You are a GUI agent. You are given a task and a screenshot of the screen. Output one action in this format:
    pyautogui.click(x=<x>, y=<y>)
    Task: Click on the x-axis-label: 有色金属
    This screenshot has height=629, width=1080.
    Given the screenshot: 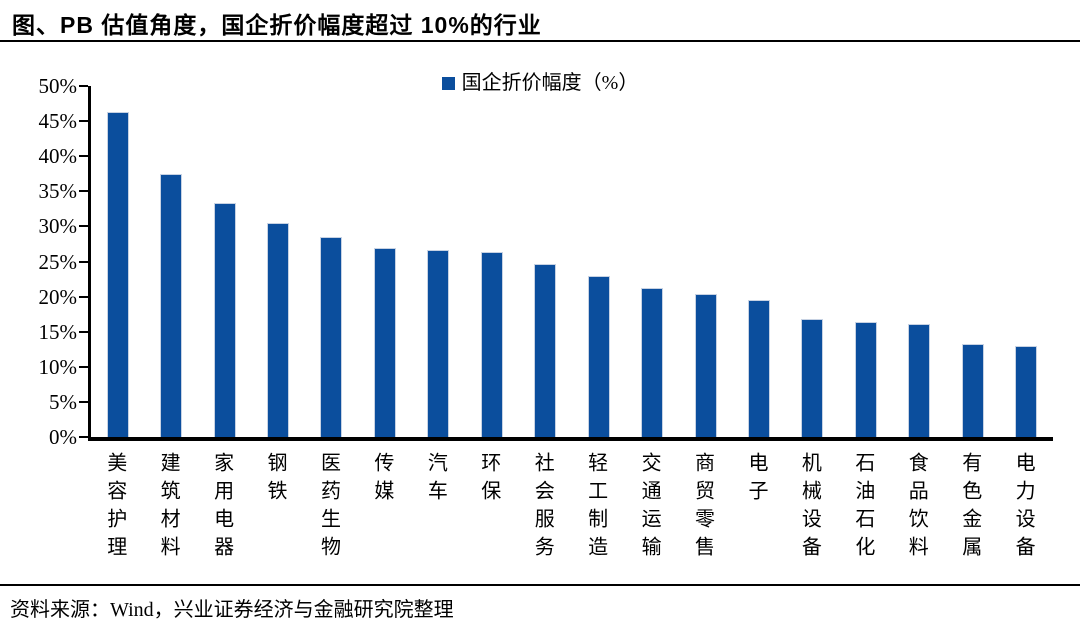 What is the action you would take?
    pyautogui.click(x=969, y=508)
    